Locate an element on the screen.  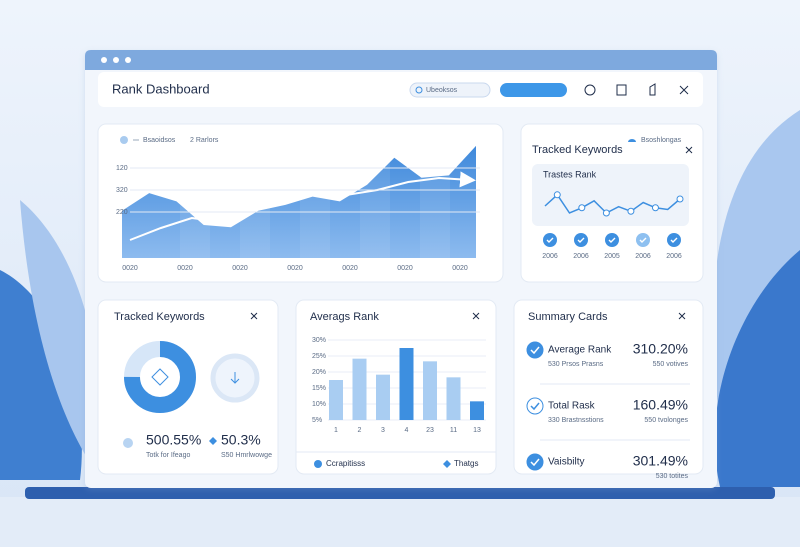
stat-icon is located at coordinates (128, 443).